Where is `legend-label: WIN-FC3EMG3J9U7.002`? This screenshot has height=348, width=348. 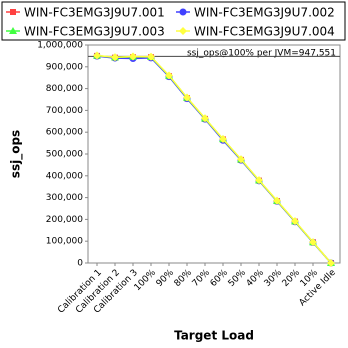 legend-label: WIN-FC3EMG3J9U7.002 is located at coordinates (264, 13).